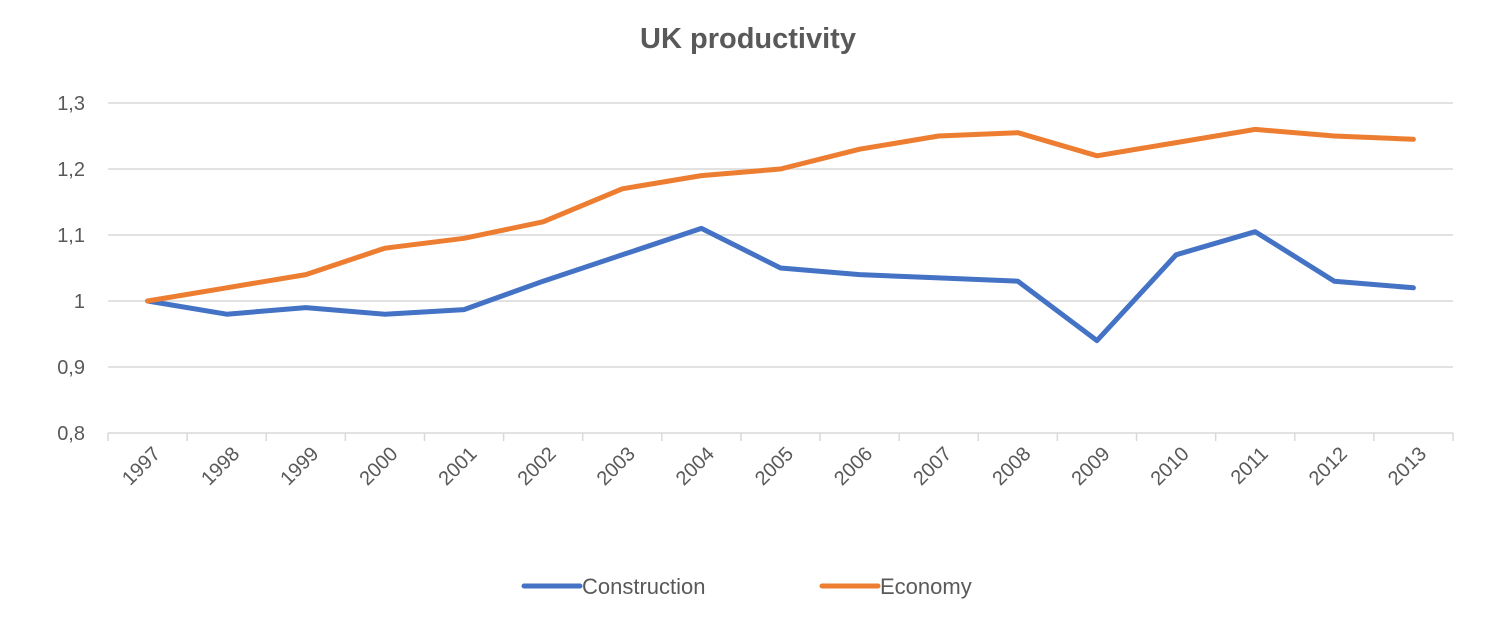 This screenshot has width=1496, height=628. I want to click on legend-label: Construction, so click(644, 586).